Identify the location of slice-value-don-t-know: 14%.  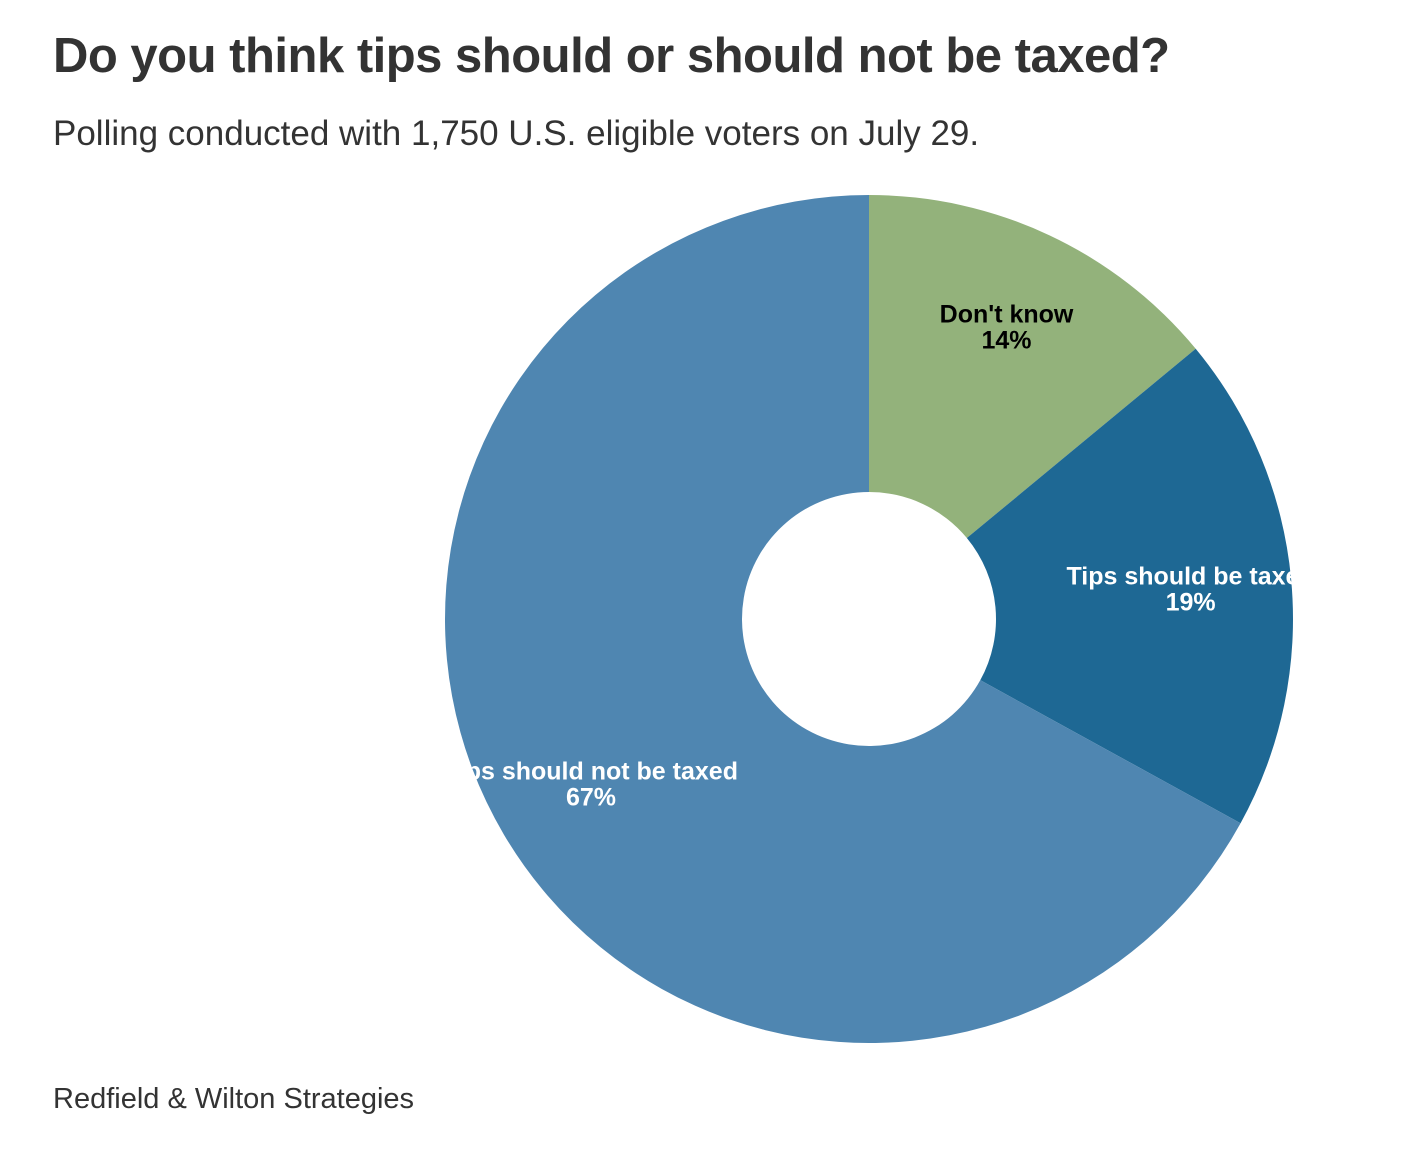
(1007, 341).